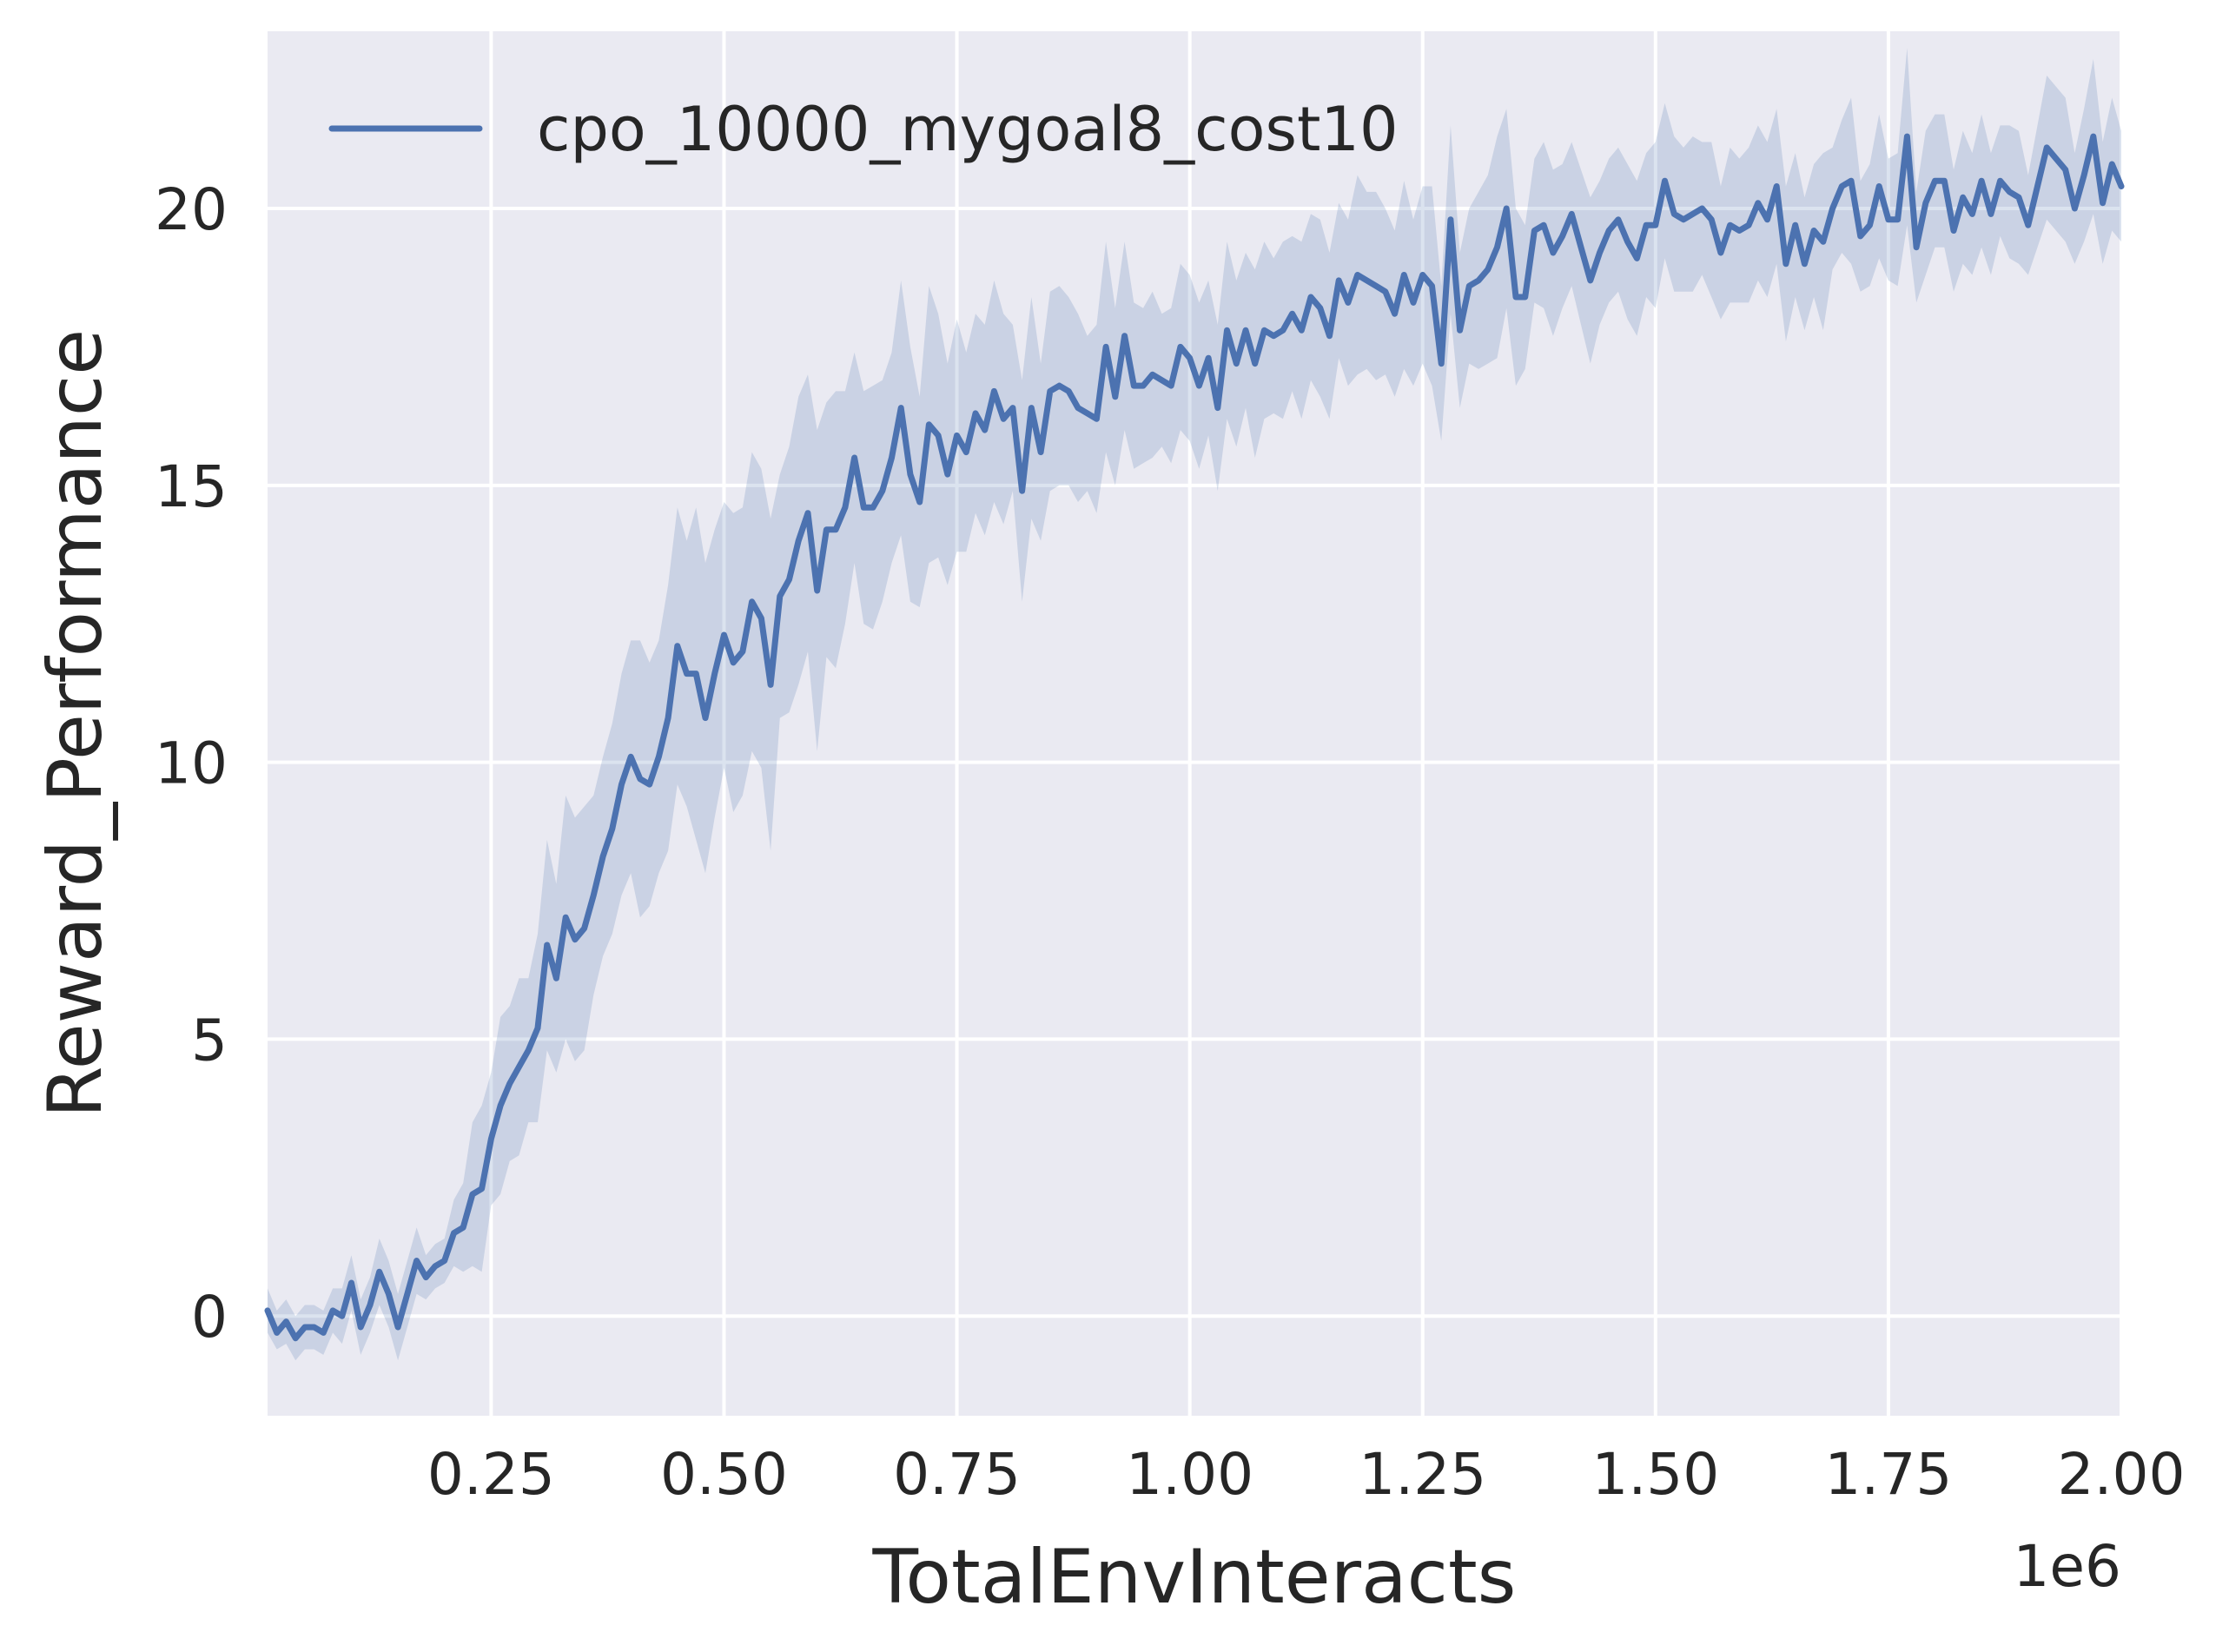 The width and height of the screenshot is (2229, 1652). I want to click on y-tick-label: 5, so click(209, 1040).